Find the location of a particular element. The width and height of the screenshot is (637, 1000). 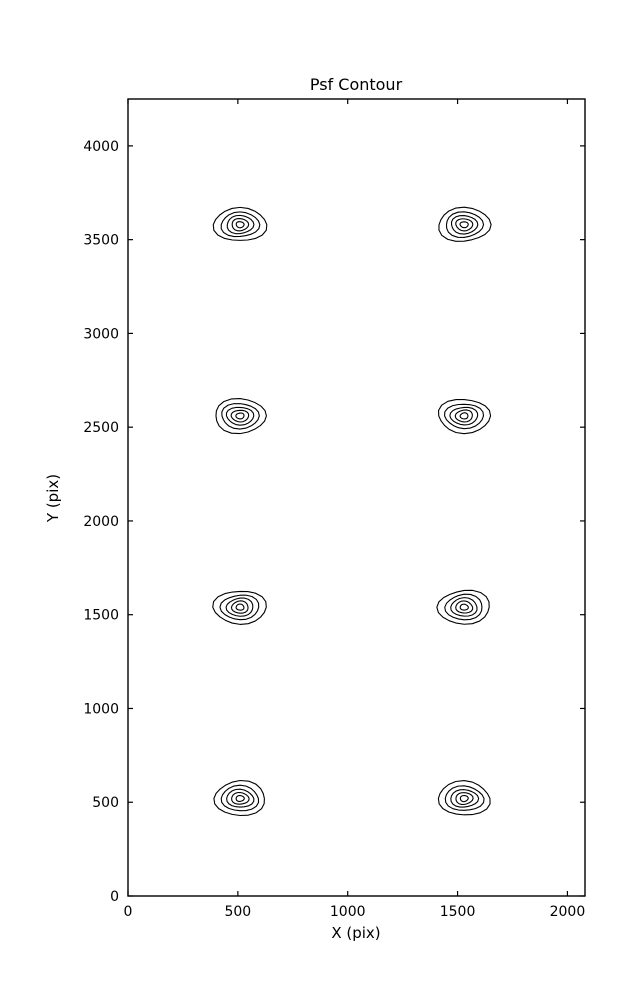

x-tick-label: 1000 is located at coordinates (348, 912).